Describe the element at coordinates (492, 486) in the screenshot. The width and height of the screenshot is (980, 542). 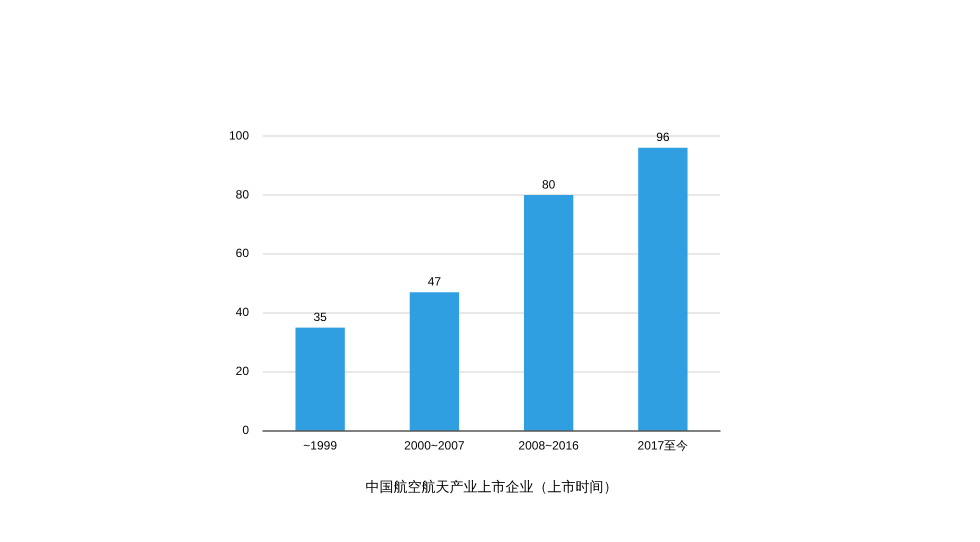
I see `x-axis-title: 中国航空航天产业上市企业（上市时间）` at that location.